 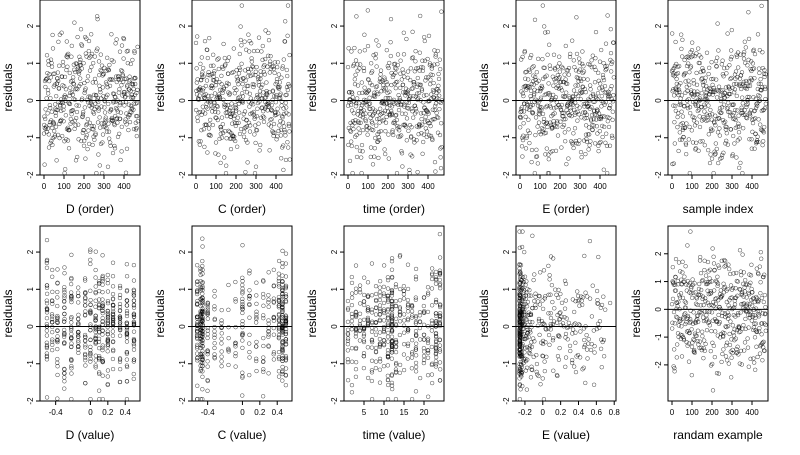 What do you see at coordinates (182, 138) in the screenshot?
I see `y-tick-label: -1` at bounding box center [182, 138].